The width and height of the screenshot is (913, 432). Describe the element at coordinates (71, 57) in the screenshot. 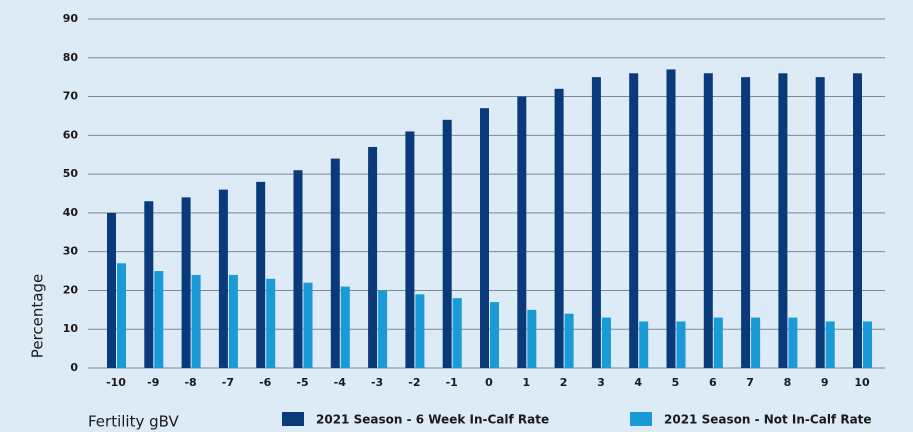

I see `y-tick-label: 80` at that location.